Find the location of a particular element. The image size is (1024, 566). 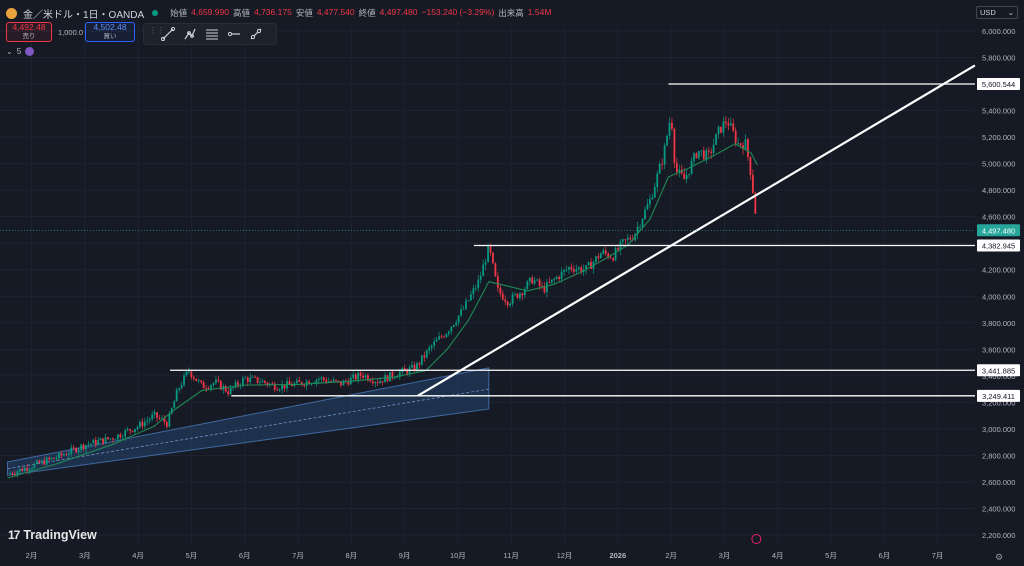

symbol-title: 金／米ドル・1日・OANDA is located at coordinates (84, 15).